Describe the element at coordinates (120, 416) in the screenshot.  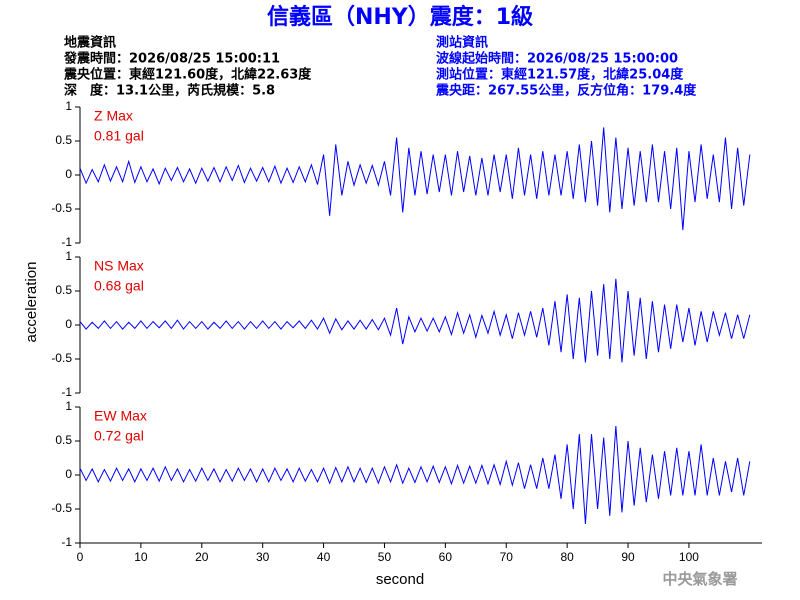
I see `max-label: EW Max` at that location.